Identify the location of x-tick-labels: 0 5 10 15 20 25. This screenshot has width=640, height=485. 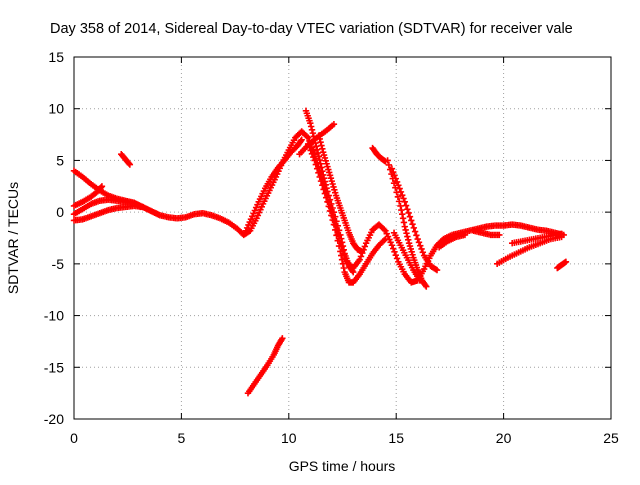
(344, 438).